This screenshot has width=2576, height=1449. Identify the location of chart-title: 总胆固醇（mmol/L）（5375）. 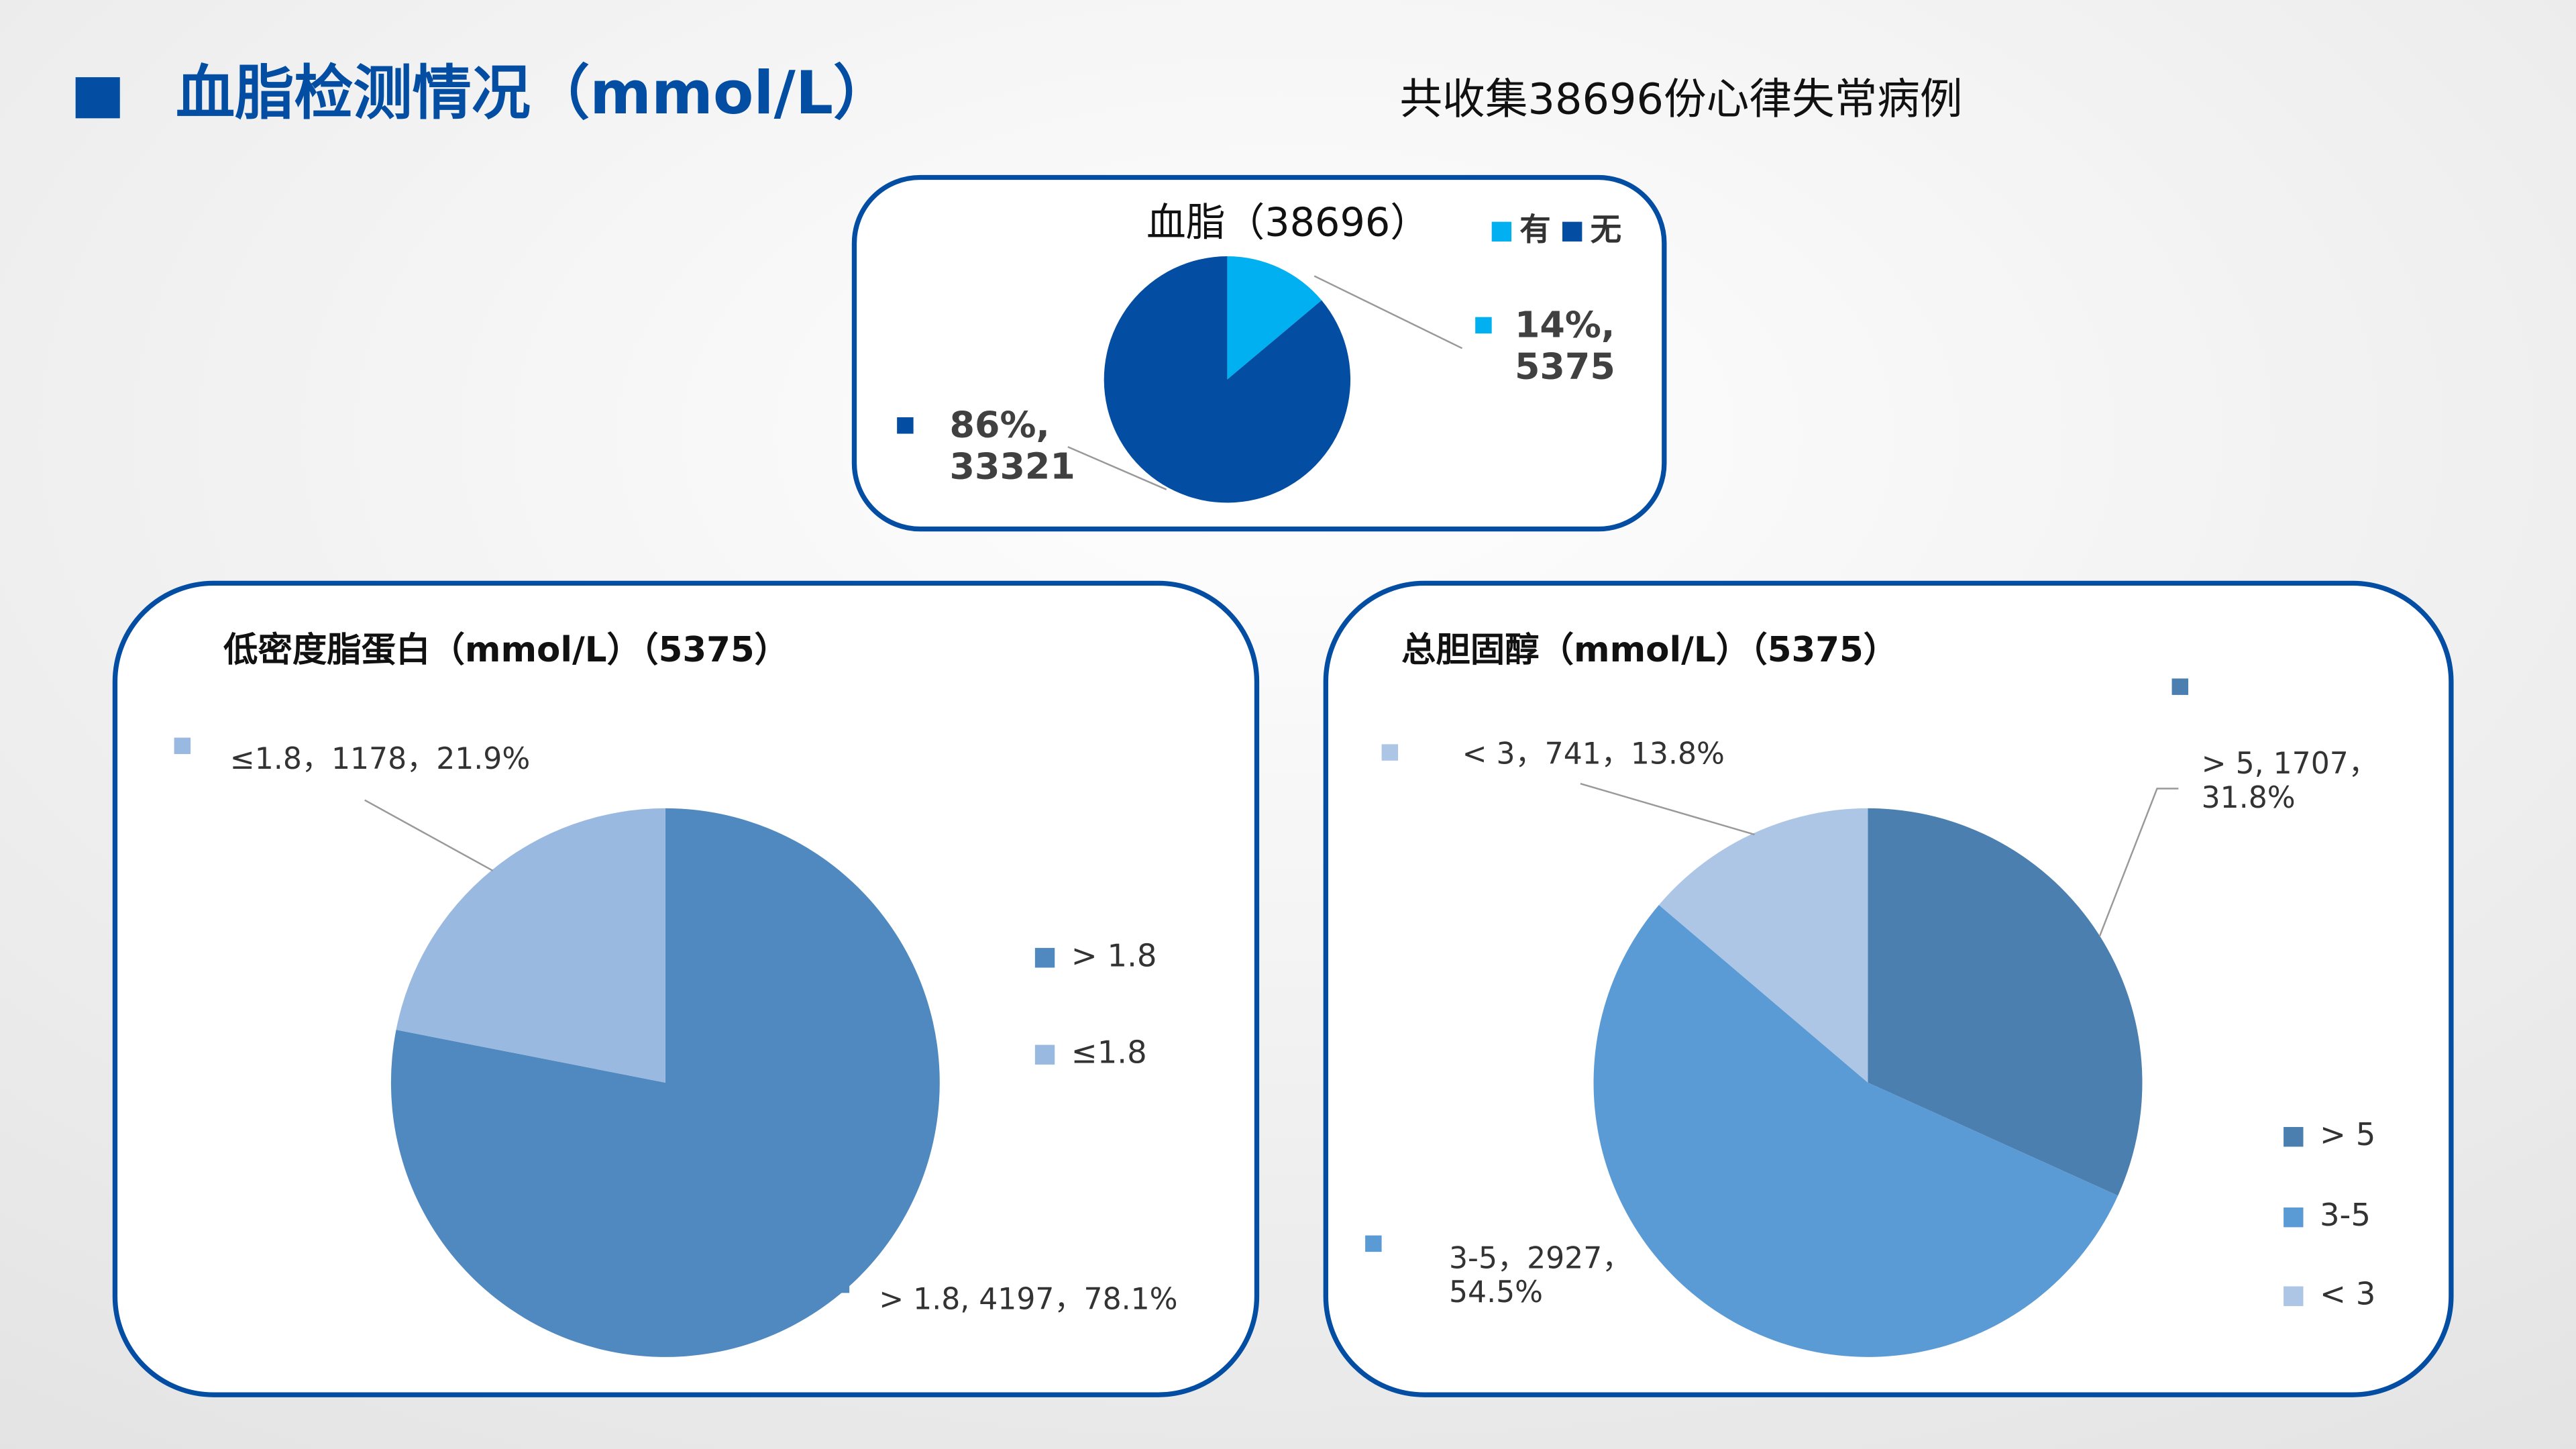
(1649, 650).